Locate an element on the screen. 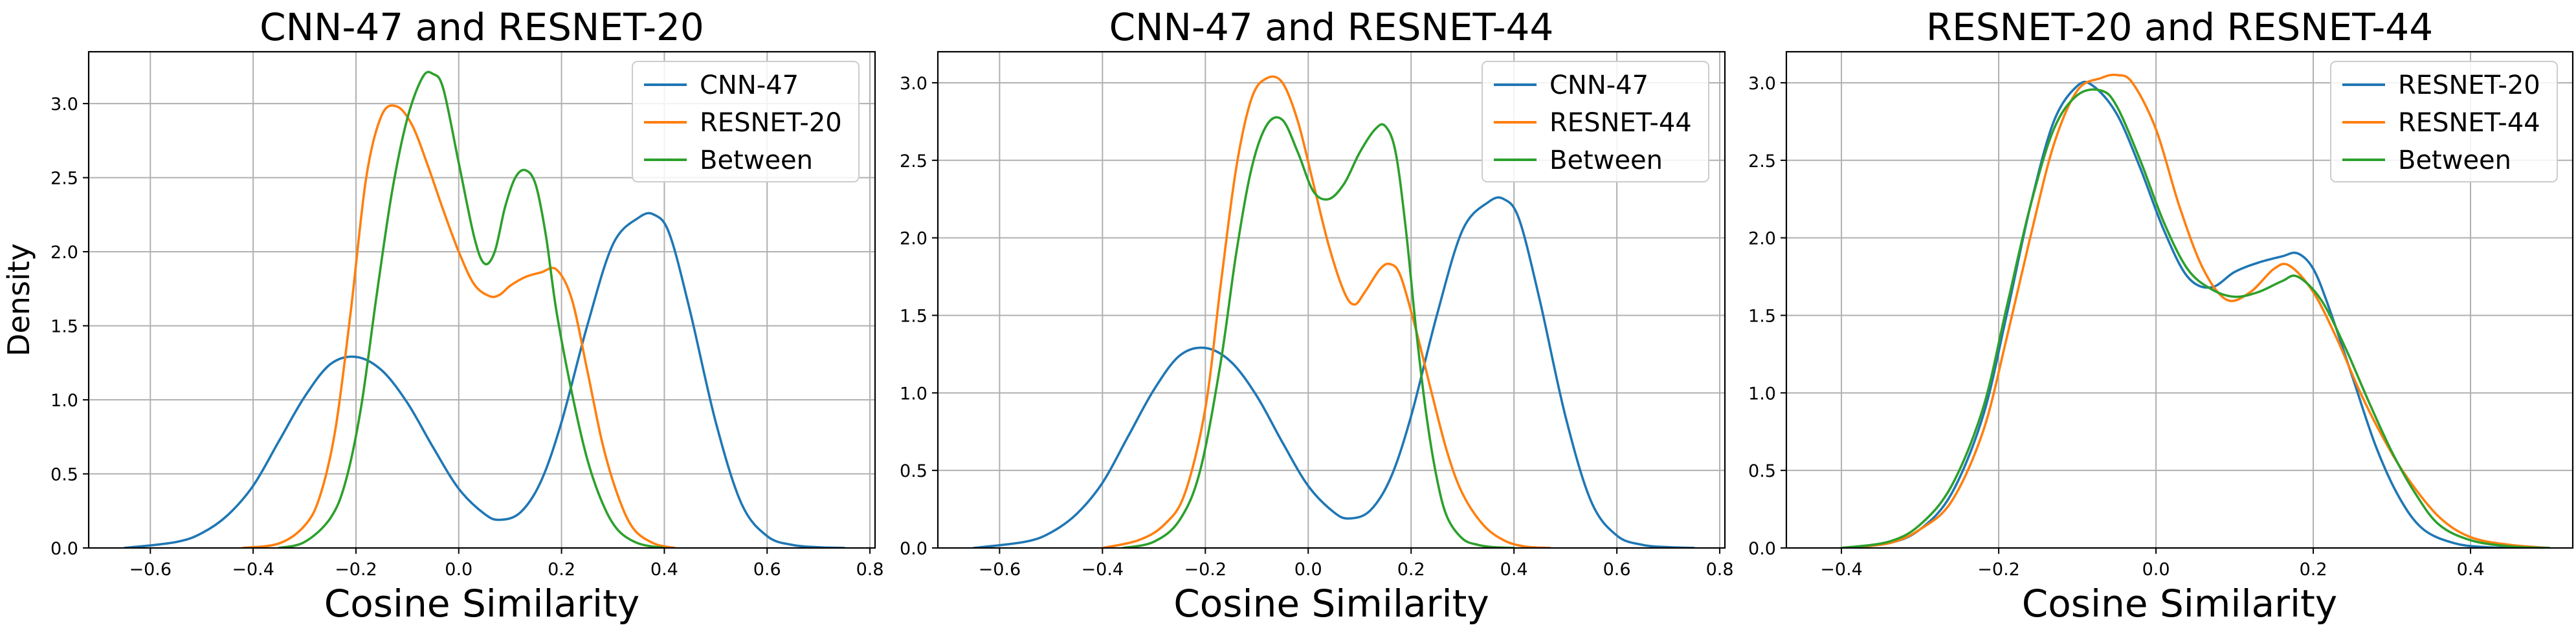 This screenshot has width=2576, height=634. legend: CNN-47 RESNET-20 Between is located at coordinates (746, 121).